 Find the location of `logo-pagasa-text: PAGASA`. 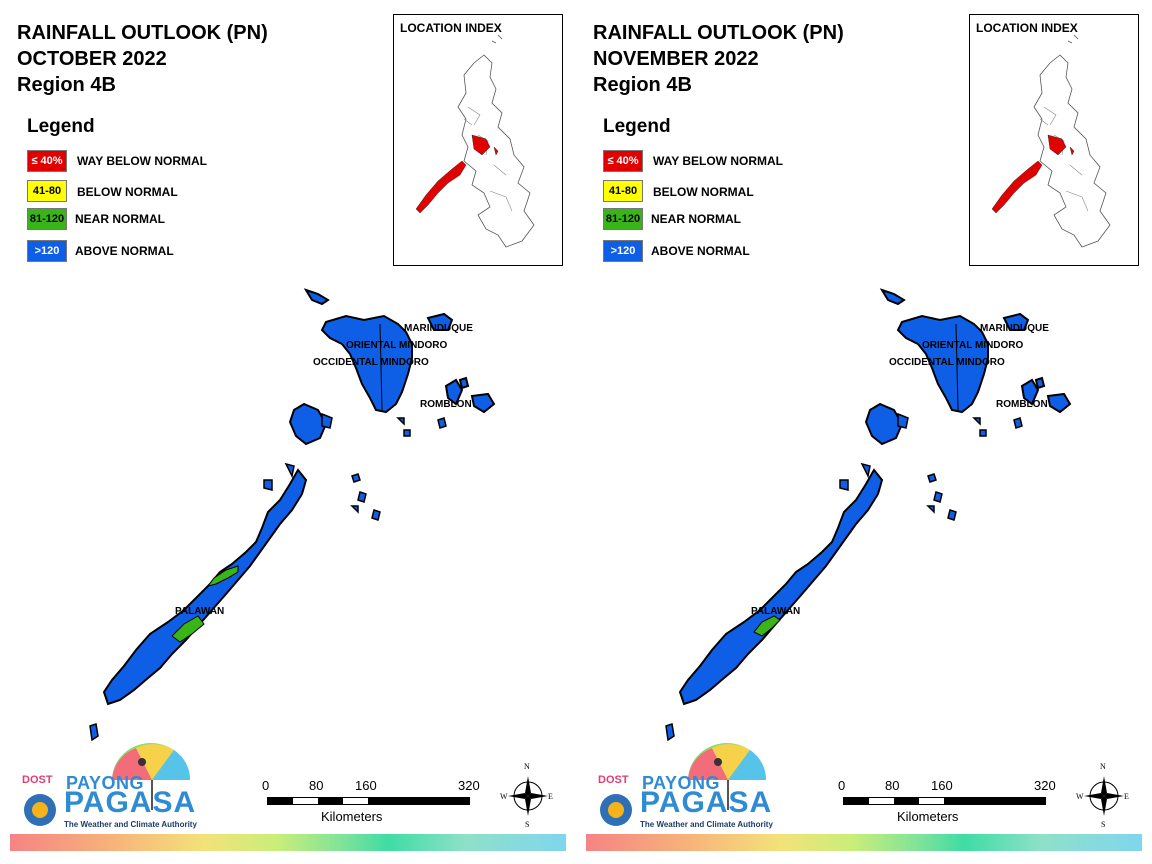

logo-pagasa-text: PAGASA is located at coordinates (706, 802).